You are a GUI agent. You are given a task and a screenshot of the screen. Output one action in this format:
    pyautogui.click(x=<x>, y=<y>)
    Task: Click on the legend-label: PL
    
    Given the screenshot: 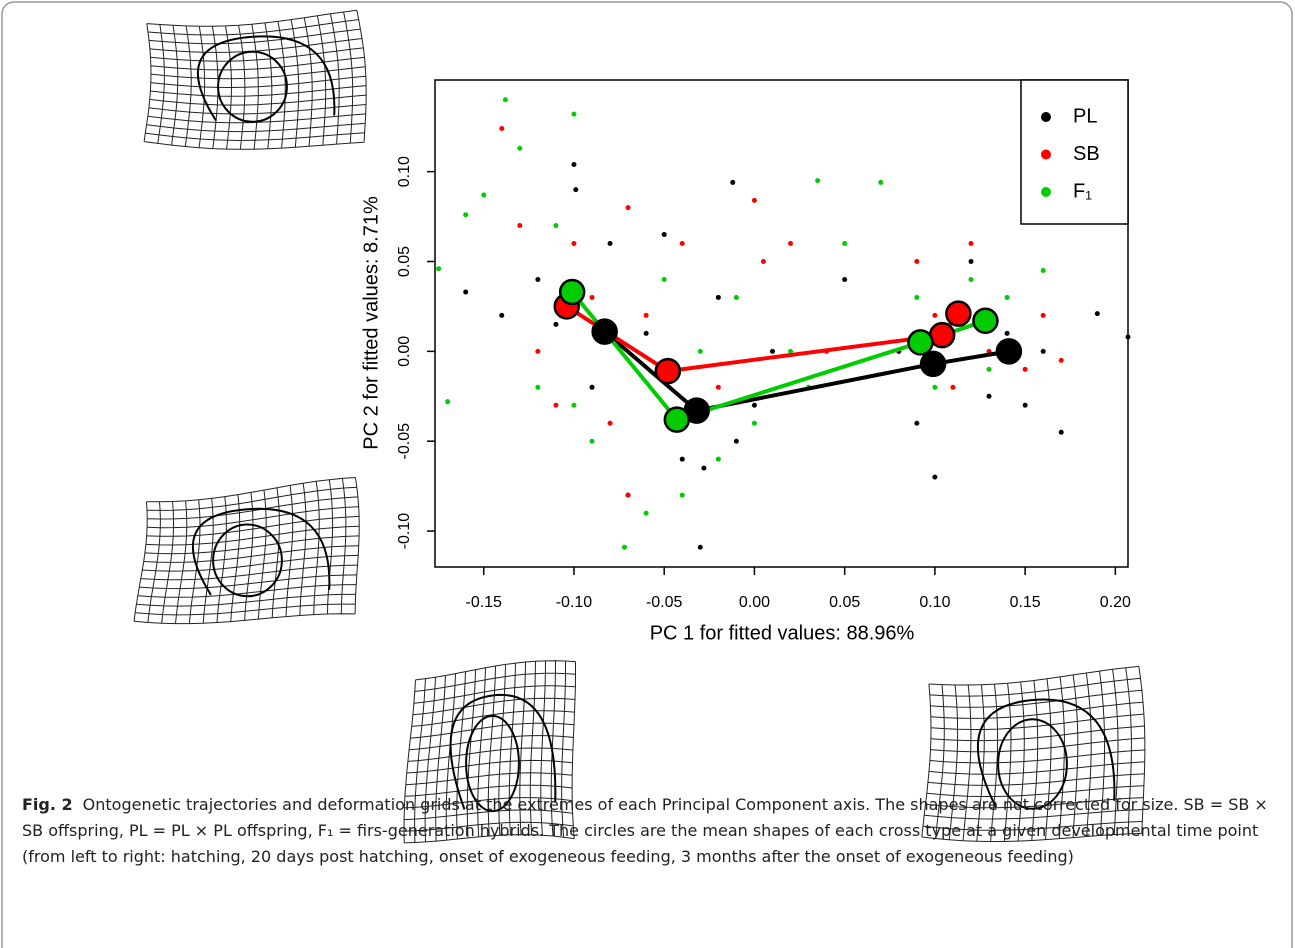 What is the action you would take?
    pyautogui.click(x=1085, y=116)
    